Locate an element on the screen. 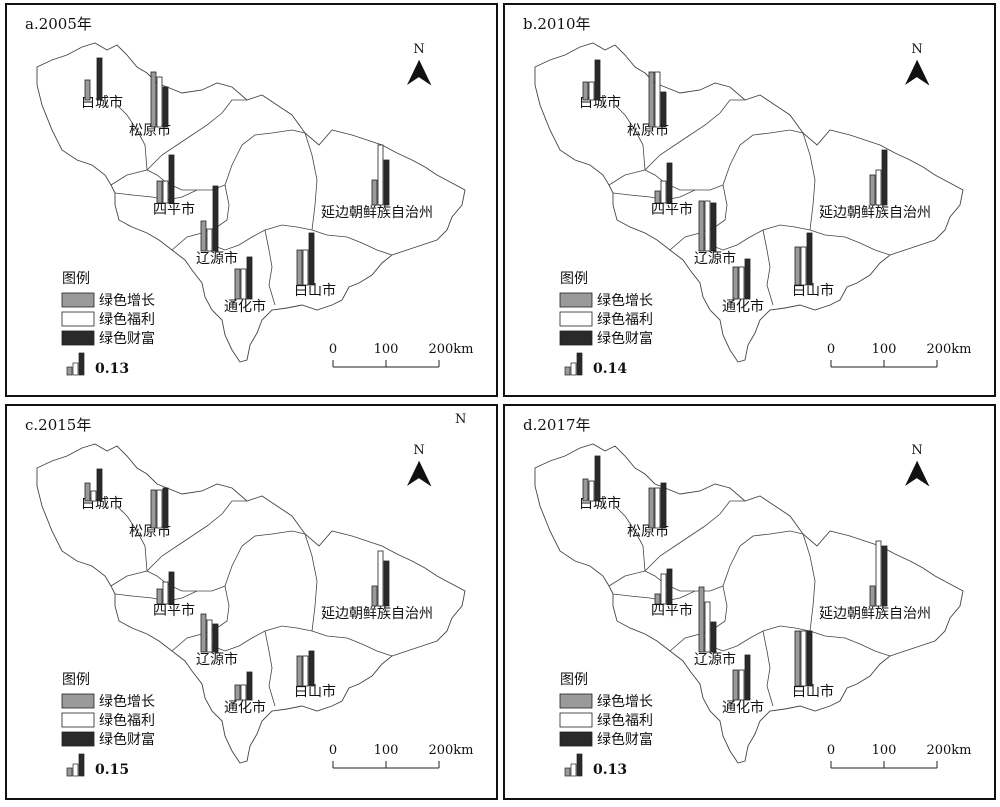 The width and height of the screenshot is (1000, 807). legend-label: 绿色财富 is located at coordinates (625, 338).